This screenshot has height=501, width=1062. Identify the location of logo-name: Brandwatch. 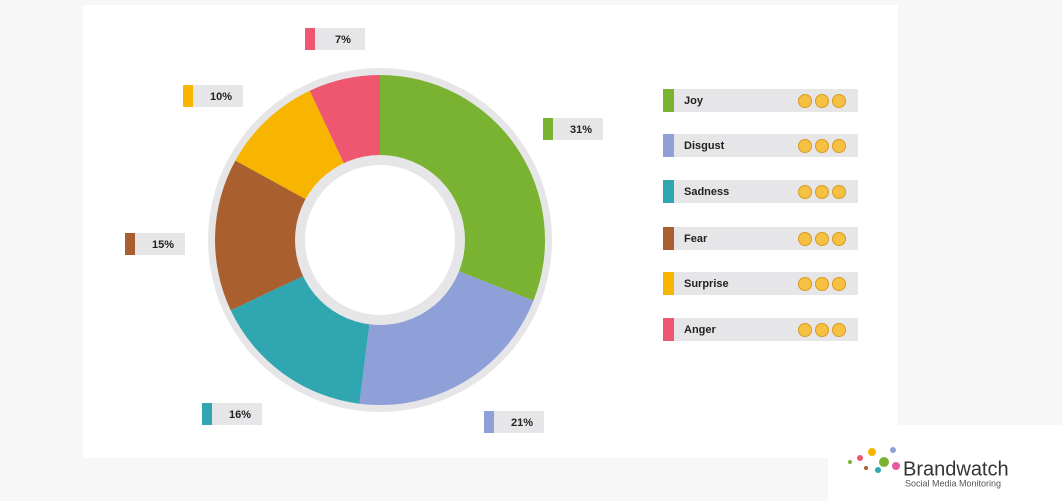
(956, 469).